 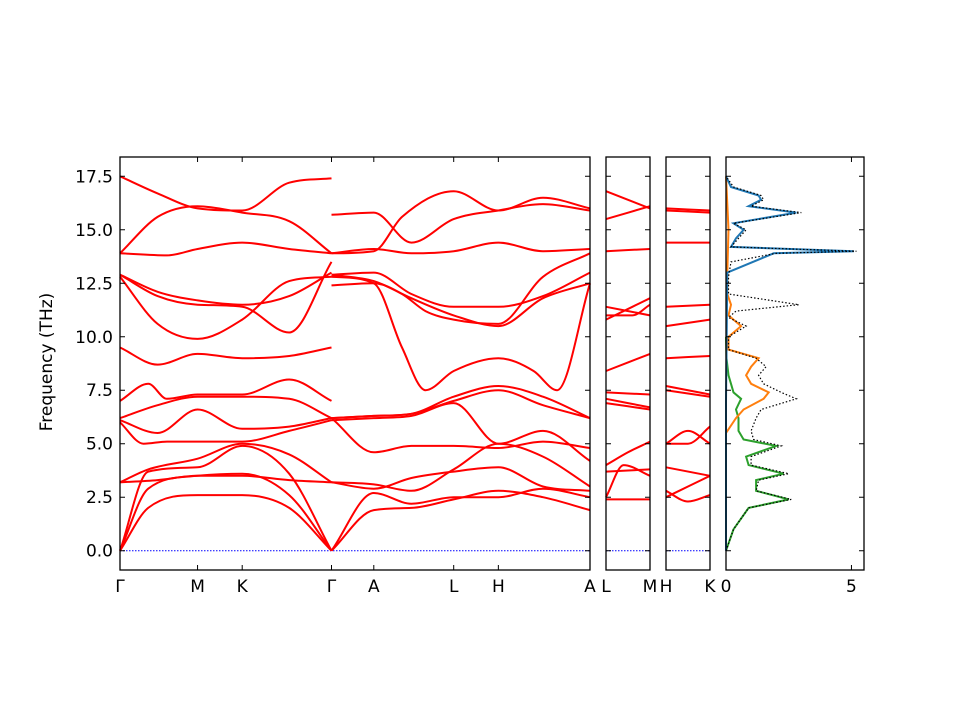 What do you see at coordinates (726, 587) in the screenshot?
I see `dos-x-tick-label: 0` at bounding box center [726, 587].